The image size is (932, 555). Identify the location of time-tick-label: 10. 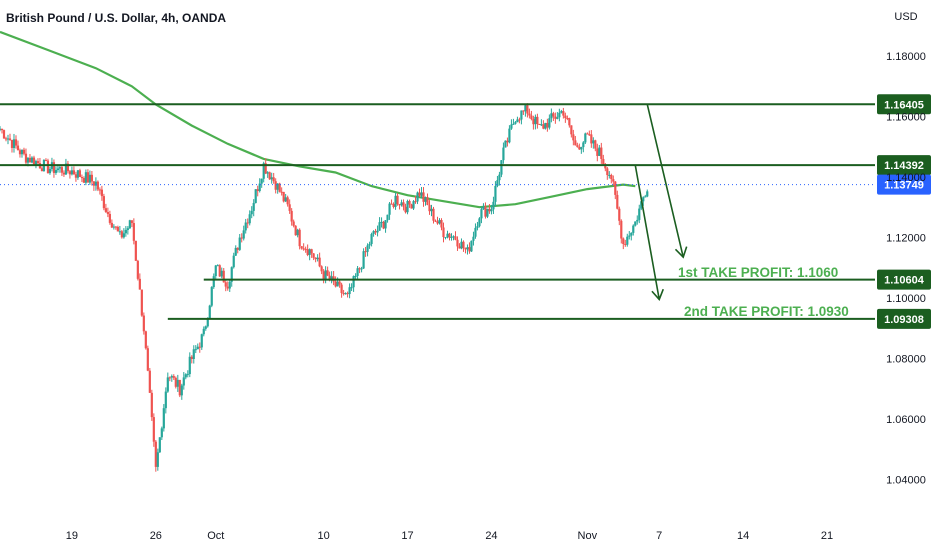
(324, 536).